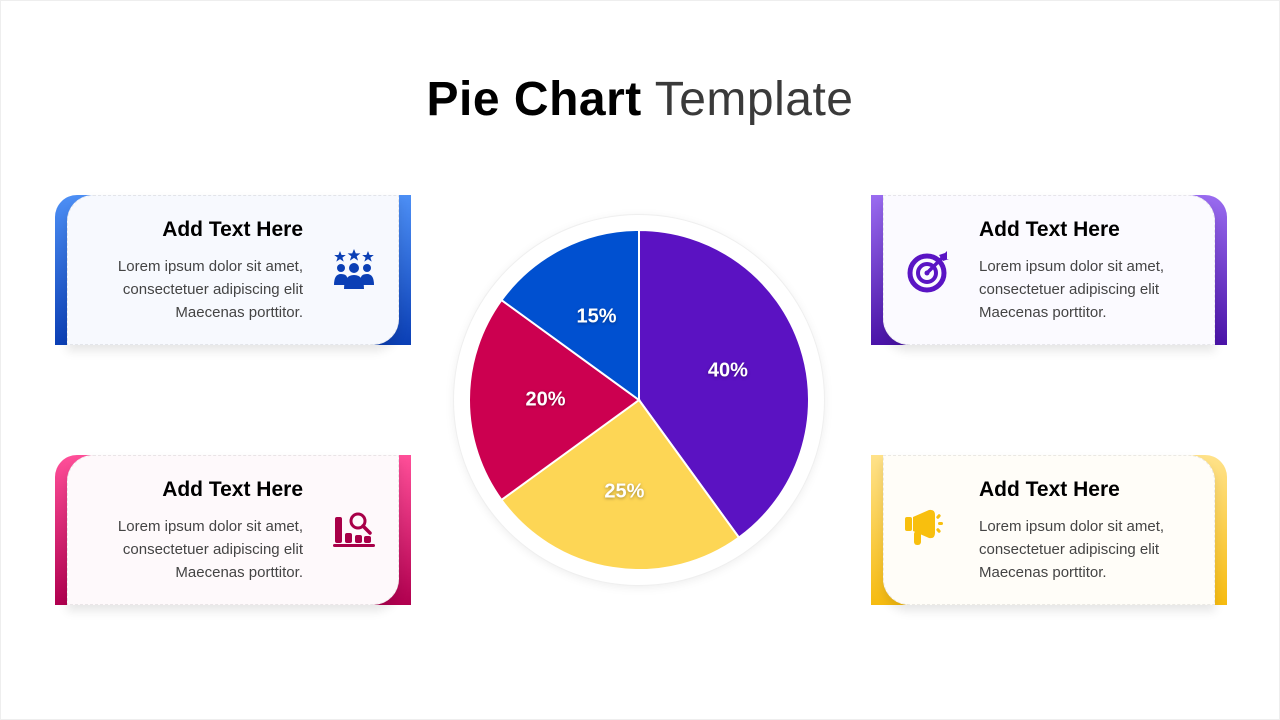  I want to click on title-bold: Pie Chart, so click(534, 99).